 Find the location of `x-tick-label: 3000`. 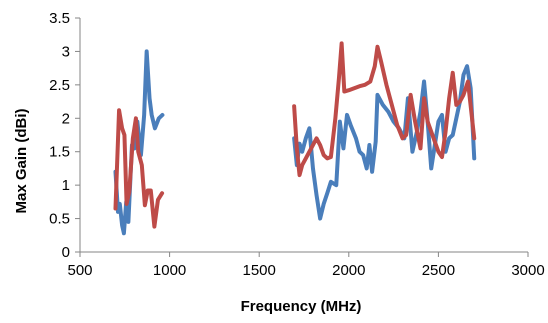

x-tick-label: 3000 is located at coordinates (527, 270).